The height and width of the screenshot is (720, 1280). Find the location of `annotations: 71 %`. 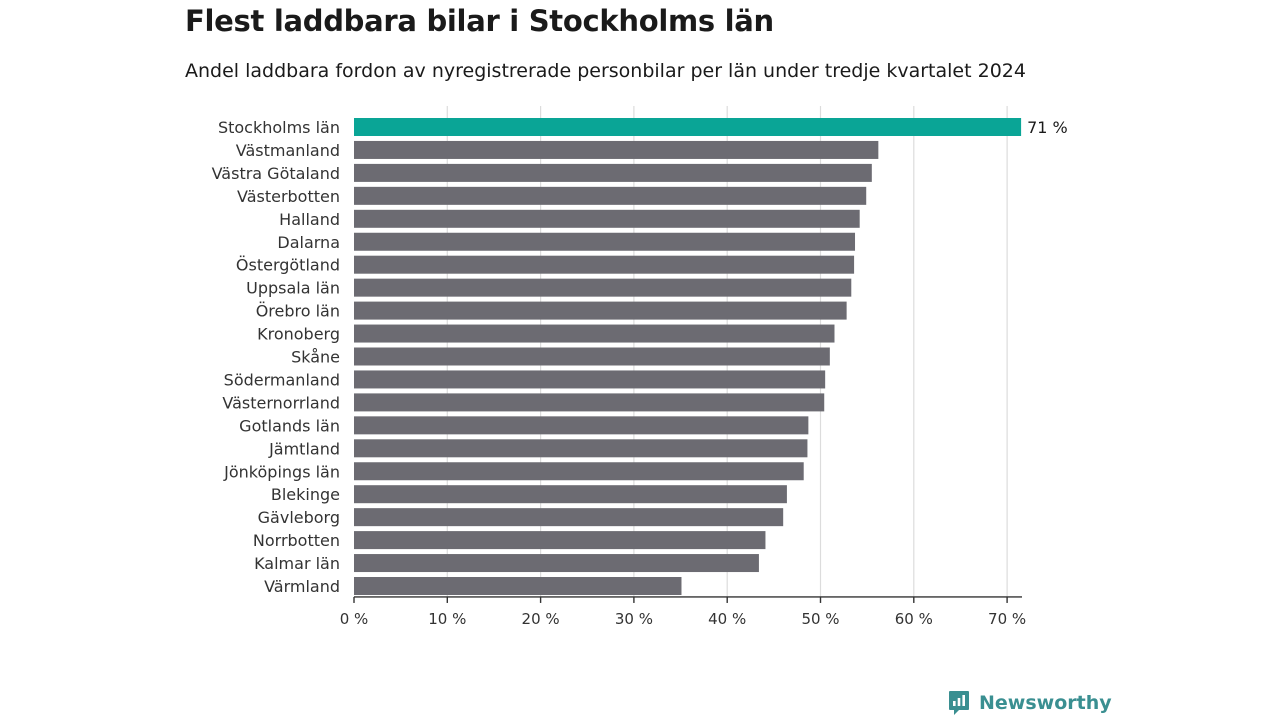

annotations: 71 % is located at coordinates (1047, 127).